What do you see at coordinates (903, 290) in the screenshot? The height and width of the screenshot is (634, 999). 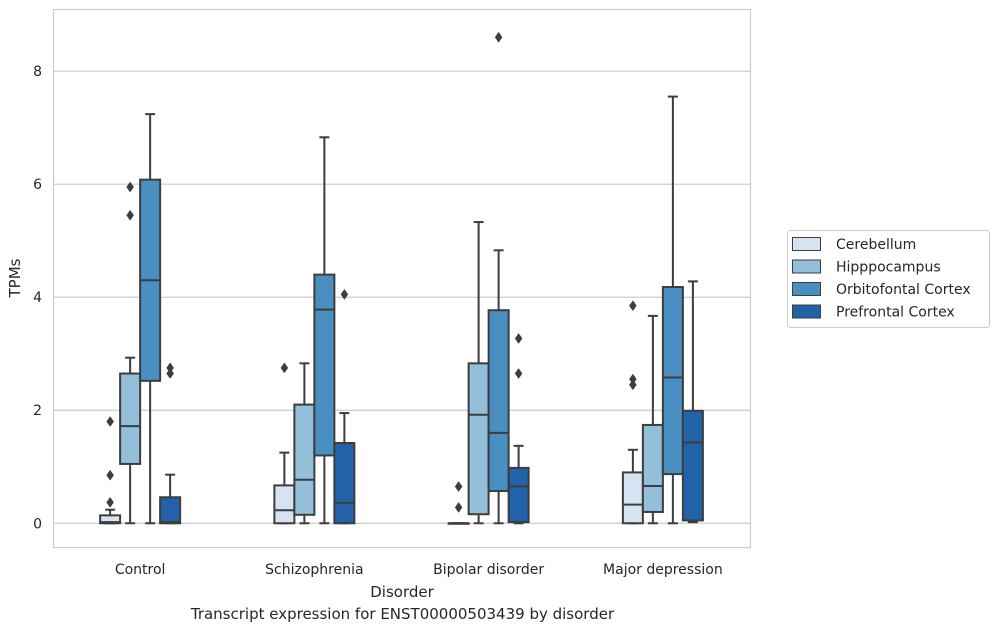 I see `legend-label: Orbitofontal Cortex` at bounding box center [903, 290].